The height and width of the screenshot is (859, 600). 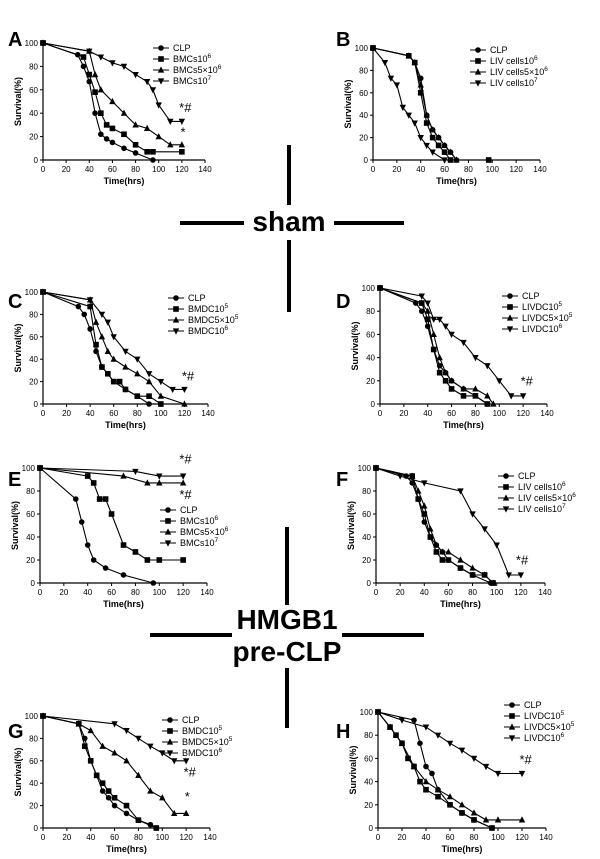 I want to click on x-tick-label: 140, so click(x=208, y=413).